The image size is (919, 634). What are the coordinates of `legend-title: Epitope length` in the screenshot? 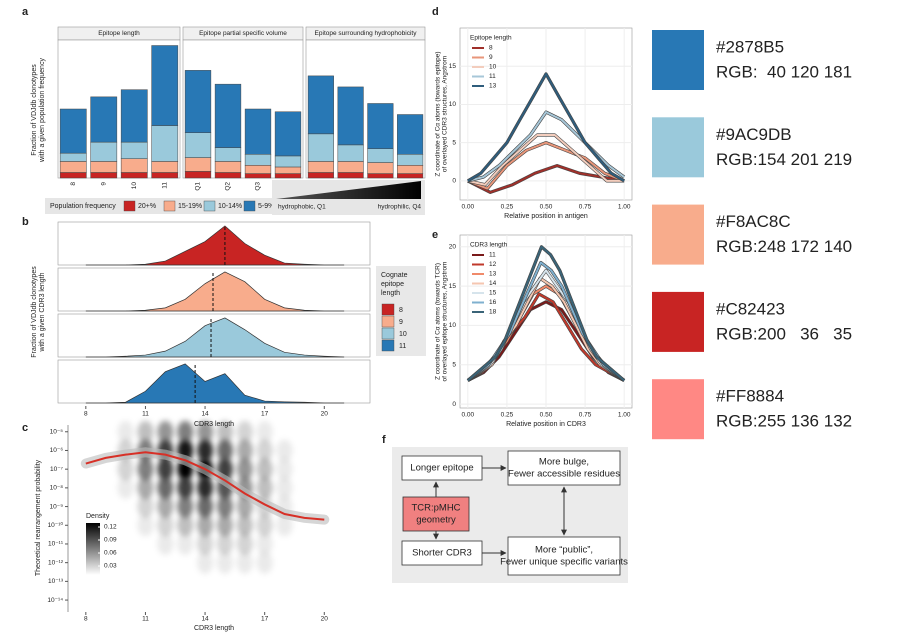 It's located at (491, 38).